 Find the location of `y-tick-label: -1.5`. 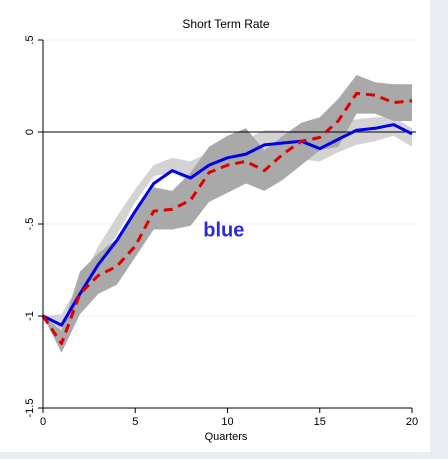

y-tick-label: -1.5 is located at coordinates (30, 408).